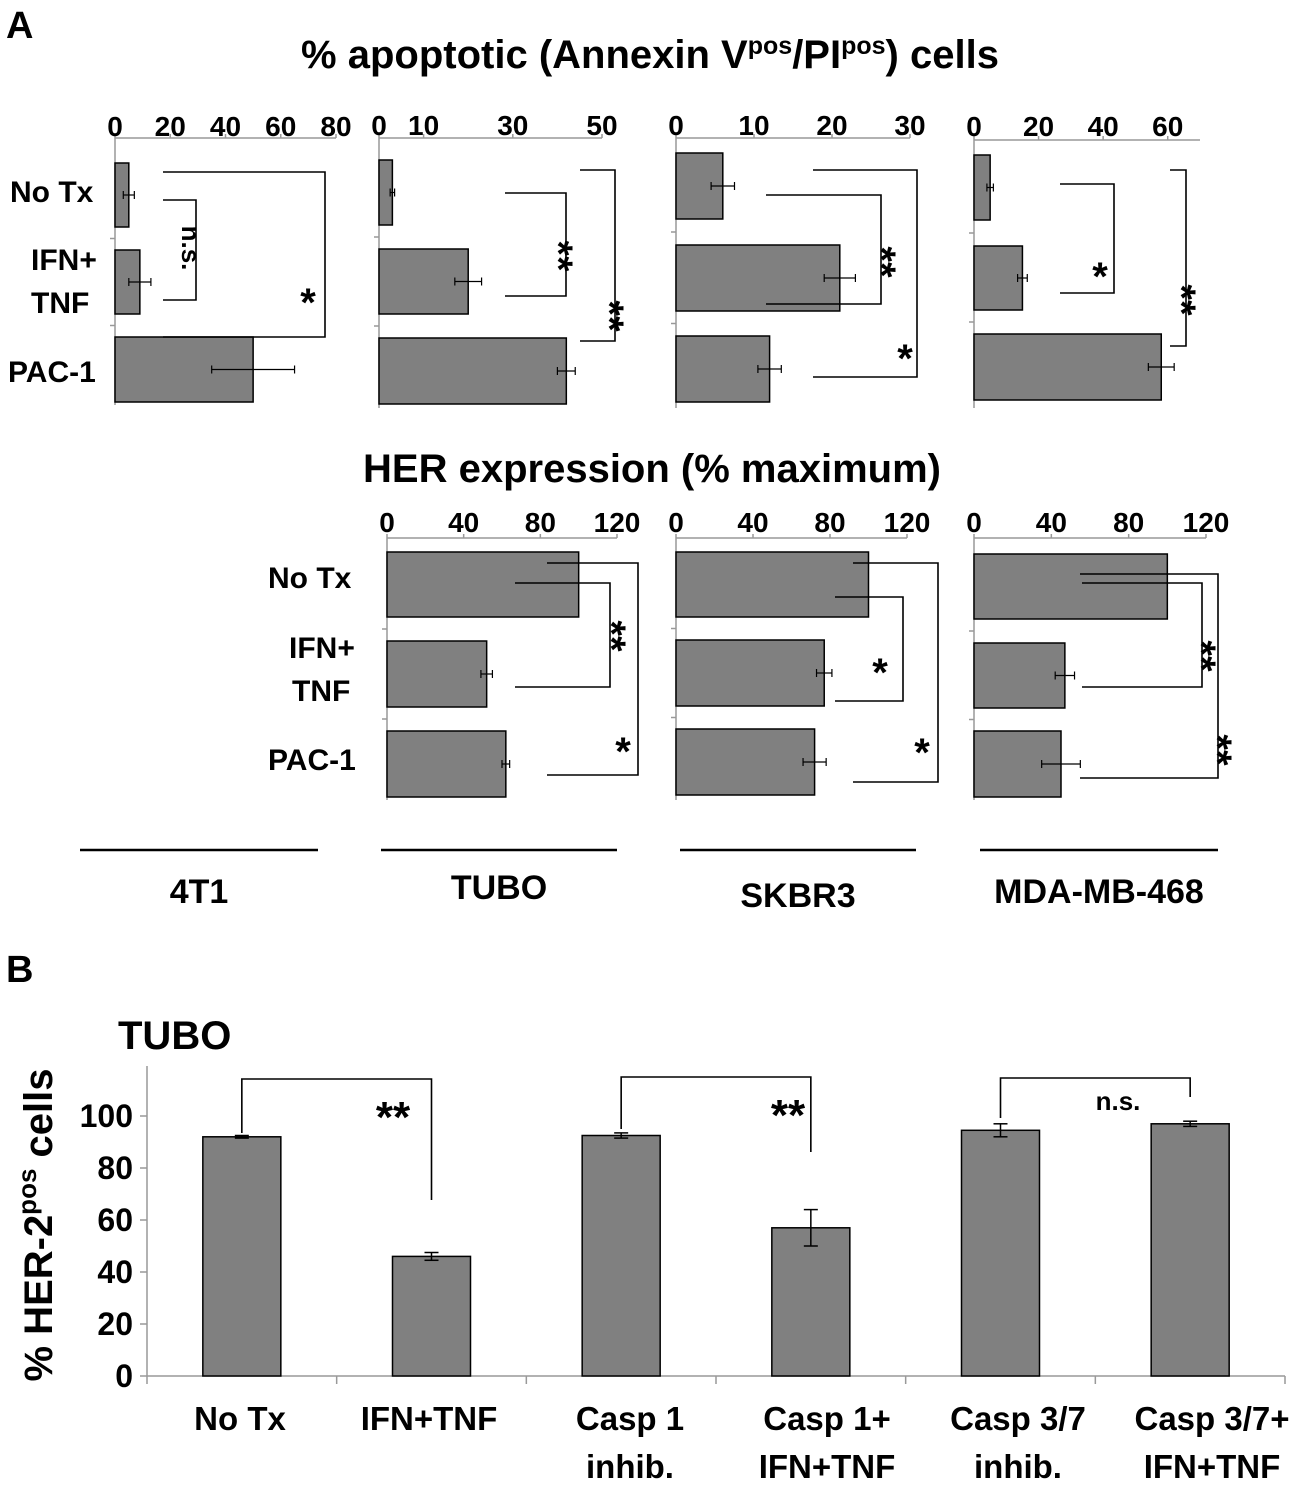 This screenshot has width=1314, height=1488. I want to click on row-label-ifn: IFN+, so click(64, 260).